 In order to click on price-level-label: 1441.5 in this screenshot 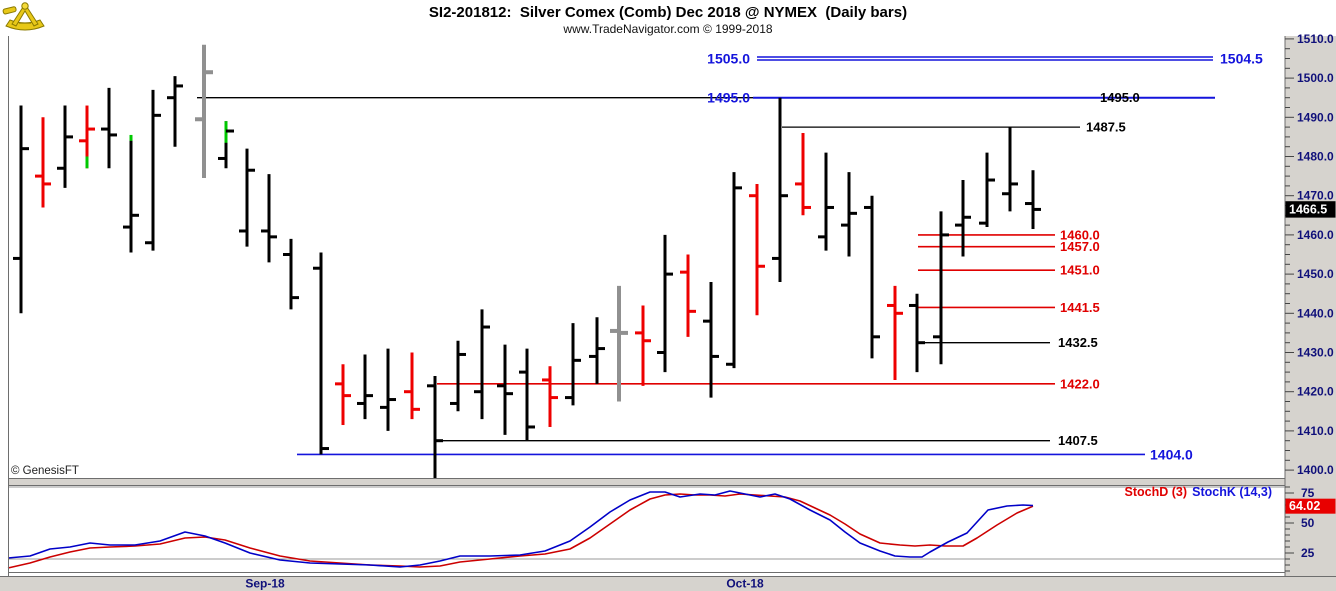, I will do `click(1080, 307)`.